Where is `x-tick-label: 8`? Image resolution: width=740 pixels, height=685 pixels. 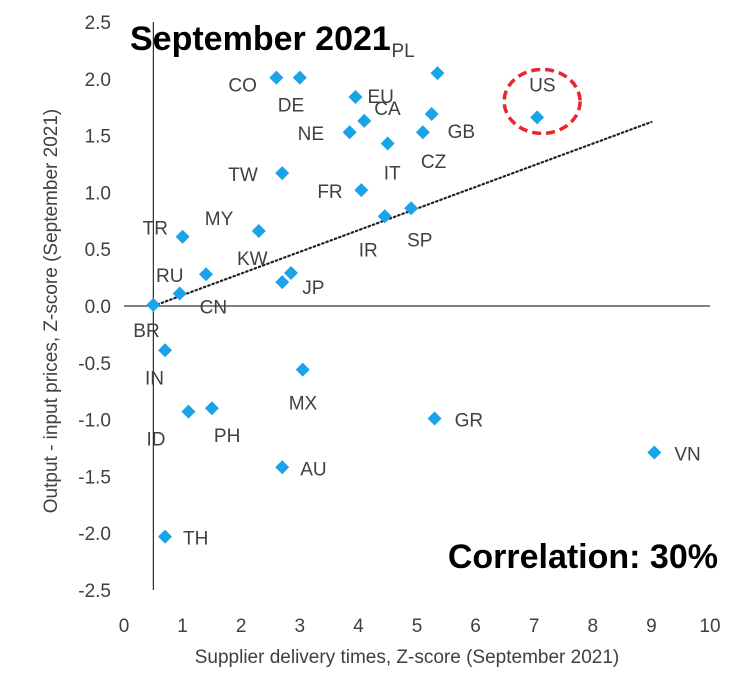
x-tick-label: 8 is located at coordinates (593, 626).